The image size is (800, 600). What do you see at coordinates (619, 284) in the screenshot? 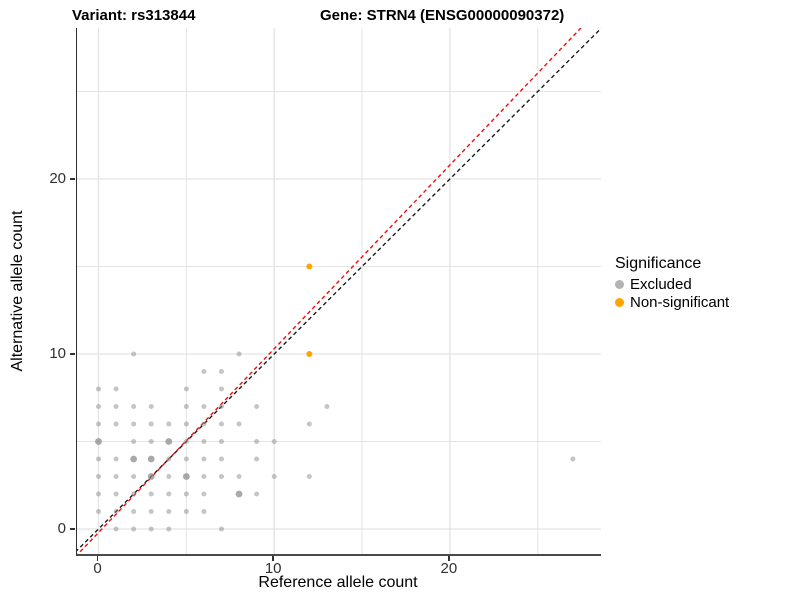
I see `excluded-dot-icon` at bounding box center [619, 284].